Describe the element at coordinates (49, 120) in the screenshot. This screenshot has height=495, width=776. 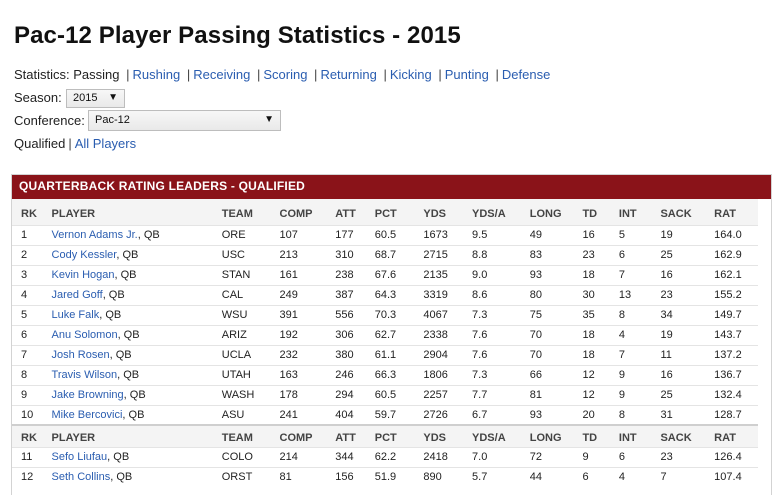
I see `conference-label: Conference:` at that location.